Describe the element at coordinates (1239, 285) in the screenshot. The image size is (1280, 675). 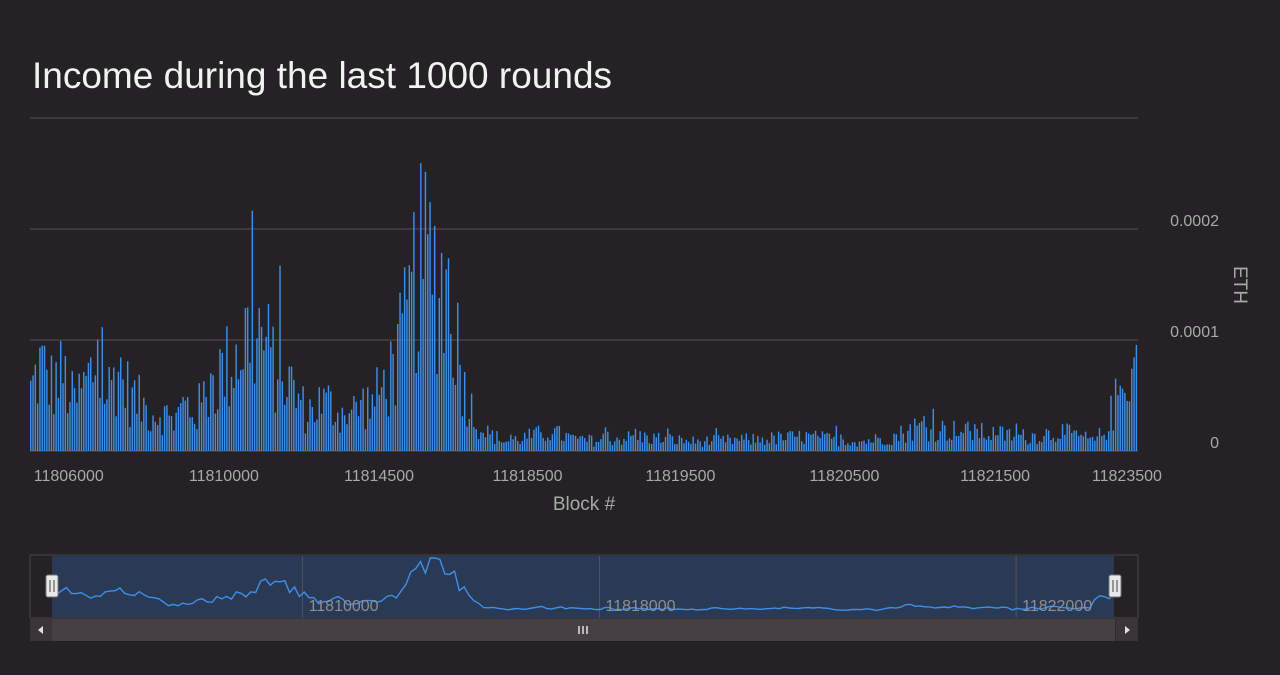
I see `y-axis-title: ETH` at that location.